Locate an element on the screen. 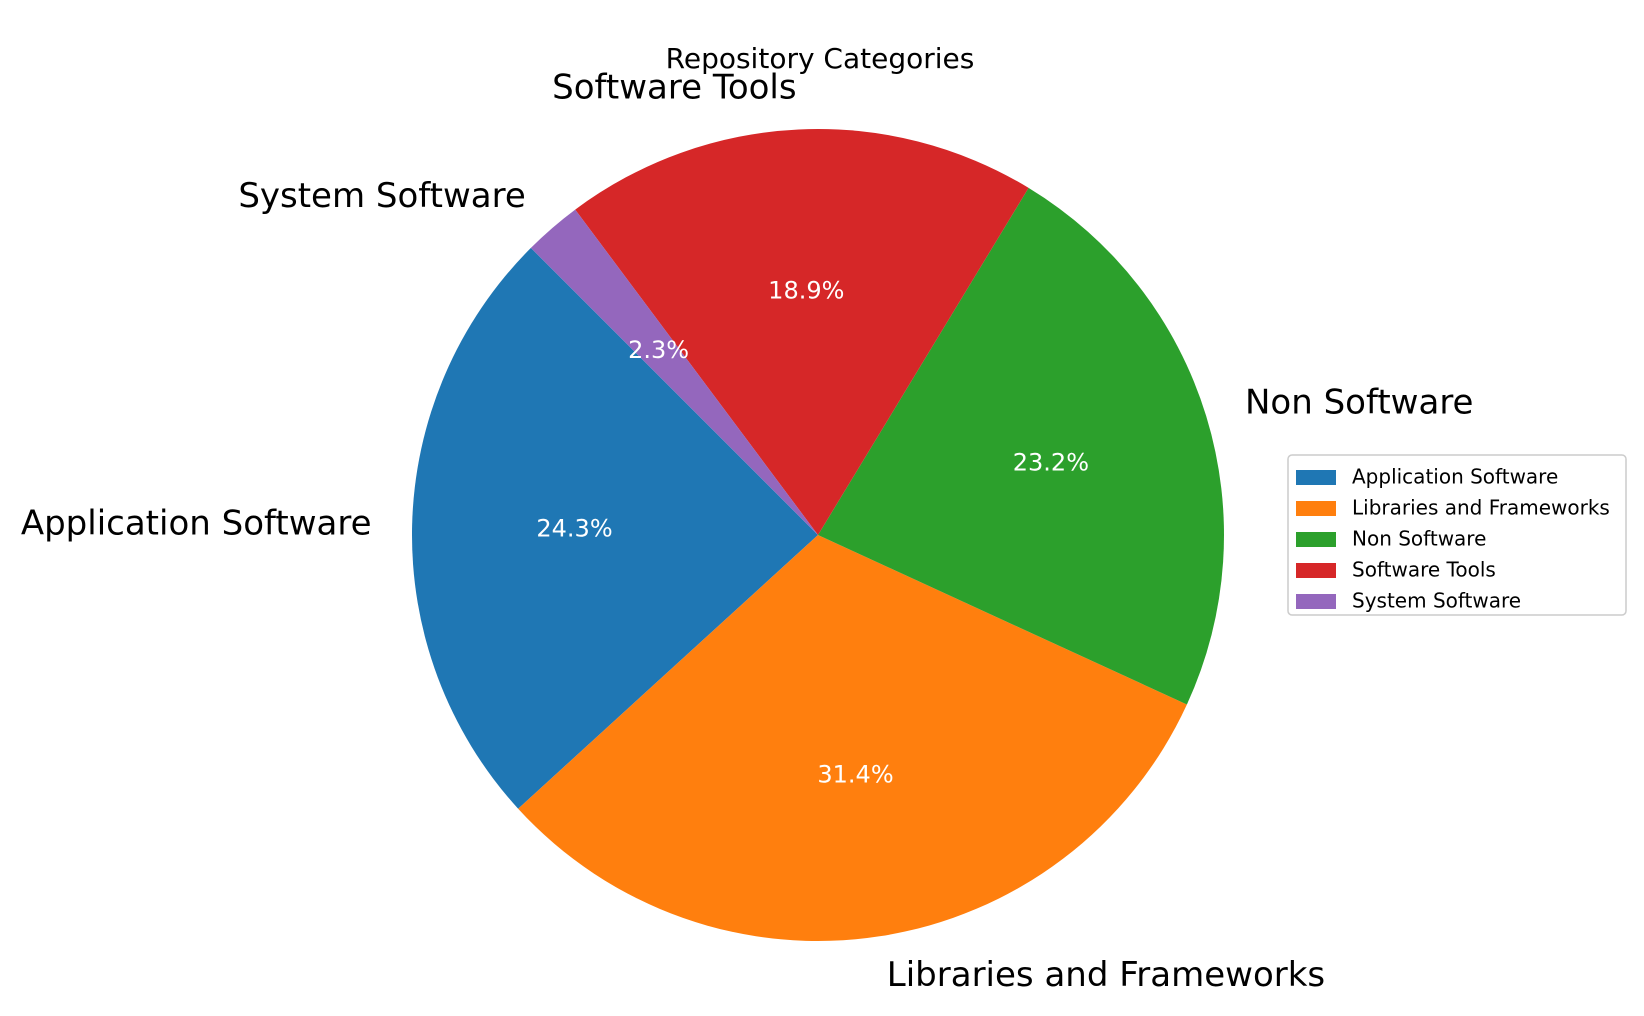 This screenshot has width=1644, height=1016. slice-label-software-tools: Software Tools is located at coordinates (674, 87).